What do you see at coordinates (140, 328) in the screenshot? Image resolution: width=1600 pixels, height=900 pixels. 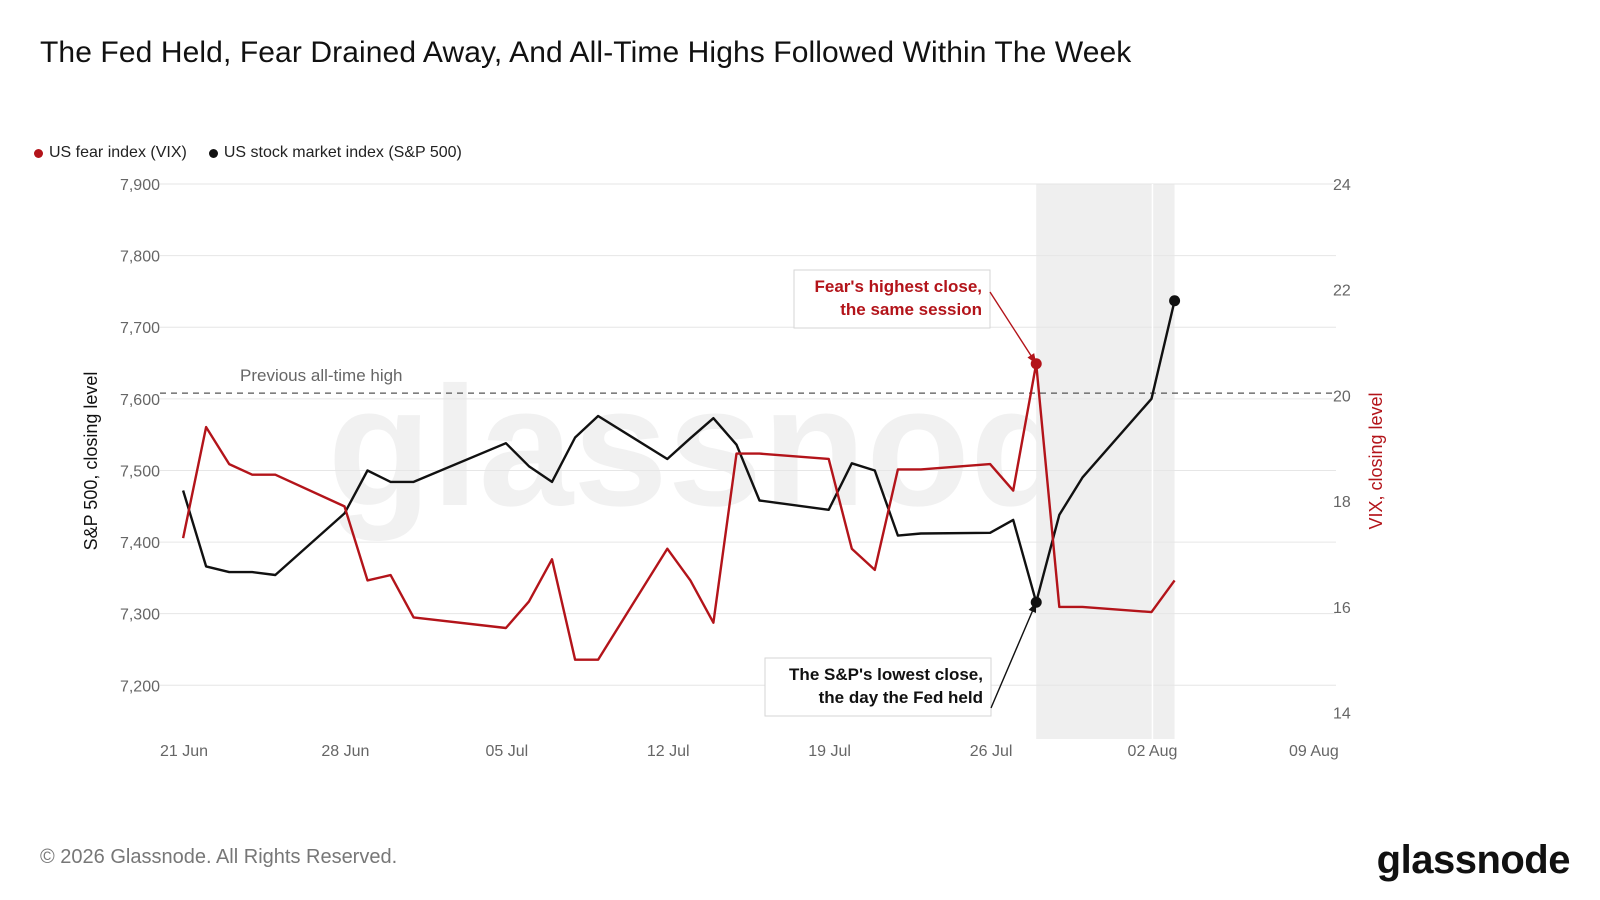 I see `y-left-tick-label: 7,700` at bounding box center [140, 328].